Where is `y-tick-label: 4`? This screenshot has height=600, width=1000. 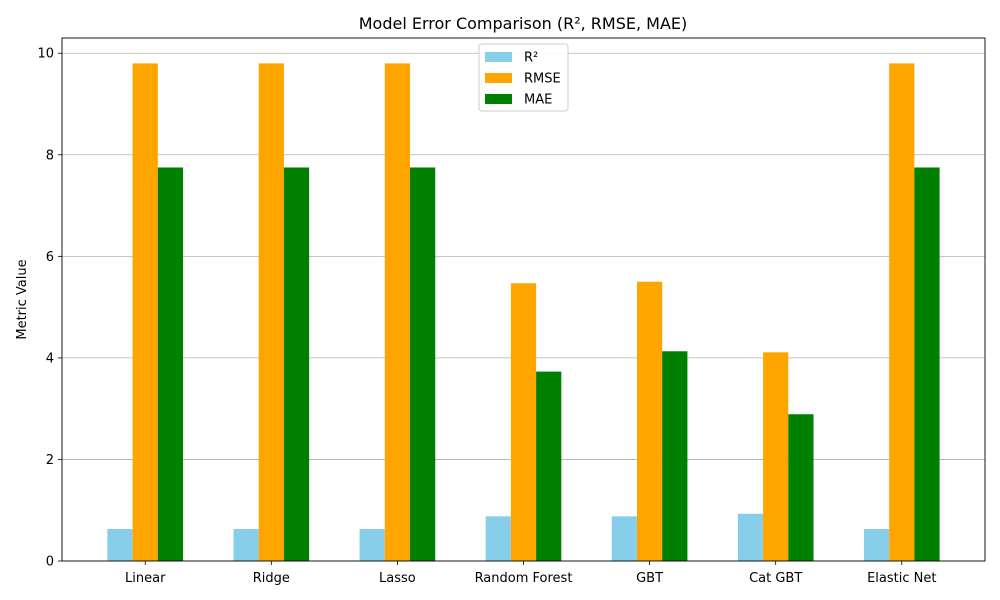 y-tick-label: 4 is located at coordinates (50, 358).